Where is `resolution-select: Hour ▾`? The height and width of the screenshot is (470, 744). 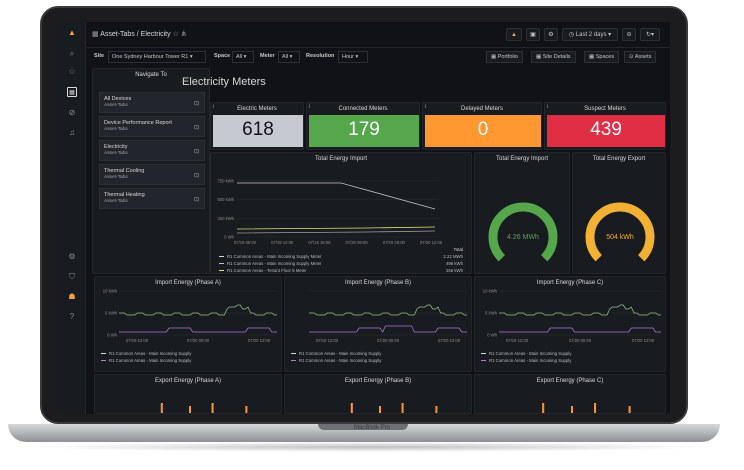 resolution-select: Hour ▾ is located at coordinates (353, 57).